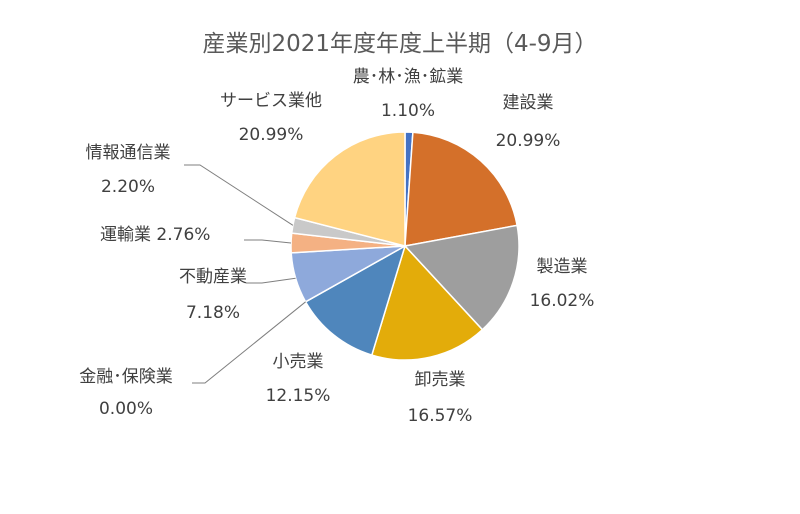 The height and width of the screenshot is (514, 800). I want to click on data-label: 製造業 16.02%, so click(562, 284).